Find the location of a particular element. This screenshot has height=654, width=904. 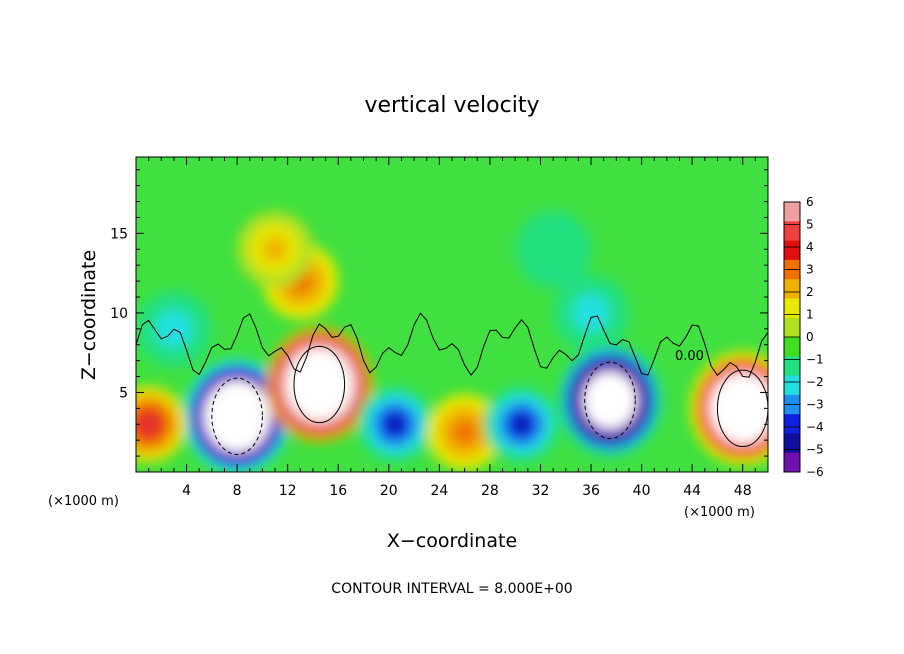

colorbar-tick-label: 2 is located at coordinates (810, 292).